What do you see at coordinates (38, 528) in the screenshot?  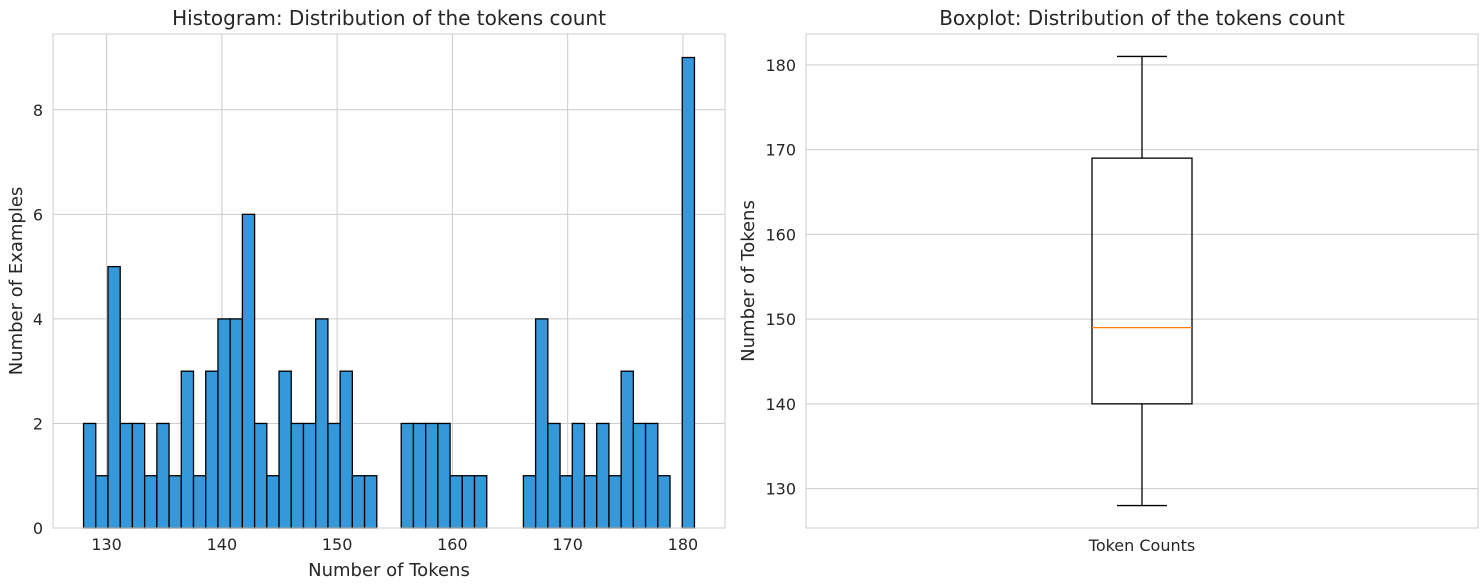 I see `histogram-y-tick-label: 0` at bounding box center [38, 528].